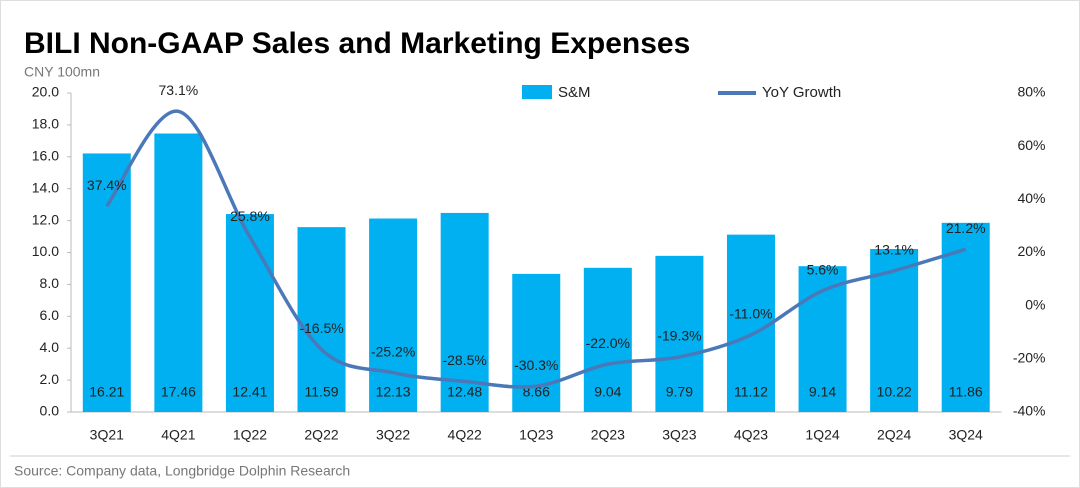  What do you see at coordinates (107, 435) in the screenshot?
I see `x-tick-label: 3Q21` at bounding box center [107, 435].